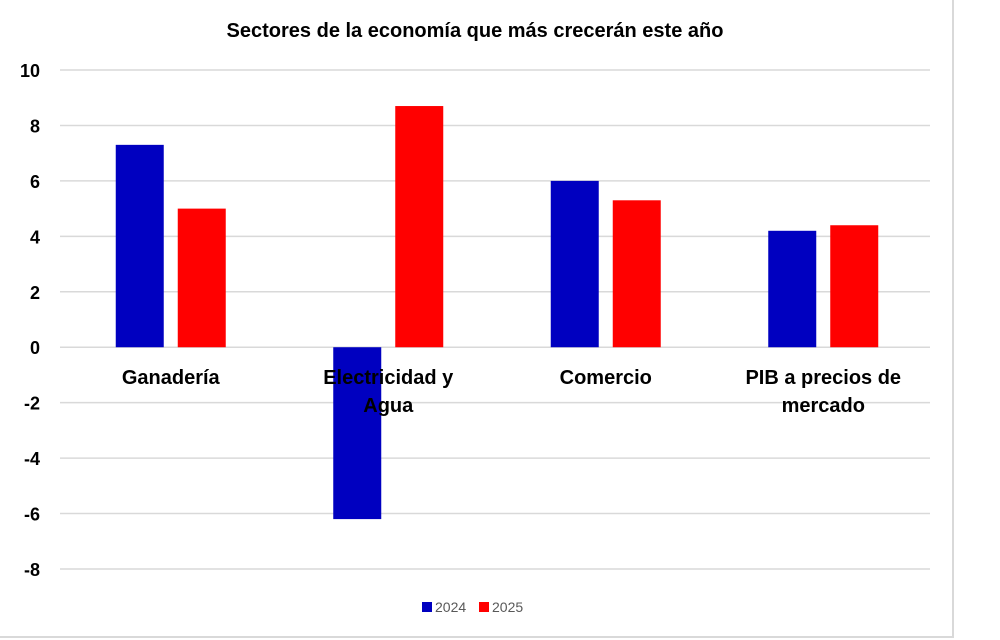 This screenshot has width=1000, height=640. Describe the element at coordinates (507, 607) in the screenshot. I see `legend-label: 2025` at that location.